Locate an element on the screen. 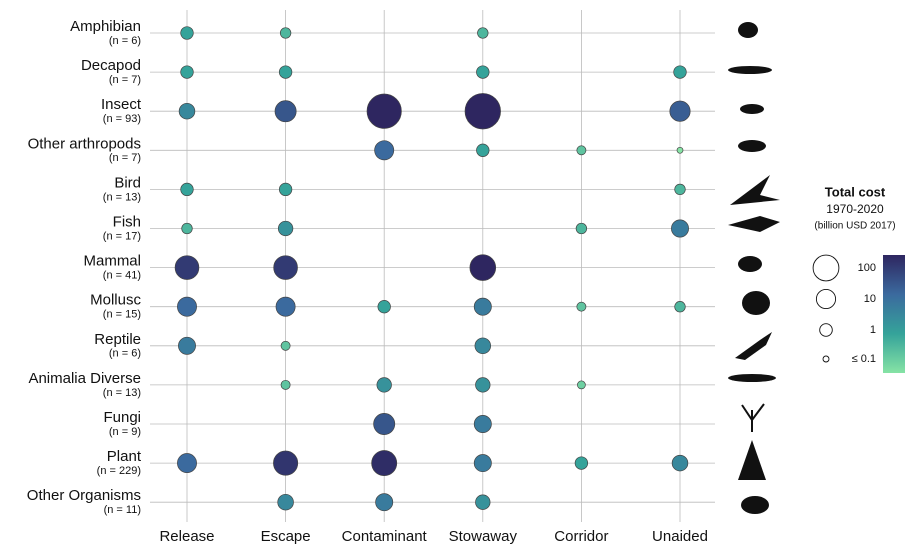  row-note: (n = 229) is located at coordinates (119, 471).